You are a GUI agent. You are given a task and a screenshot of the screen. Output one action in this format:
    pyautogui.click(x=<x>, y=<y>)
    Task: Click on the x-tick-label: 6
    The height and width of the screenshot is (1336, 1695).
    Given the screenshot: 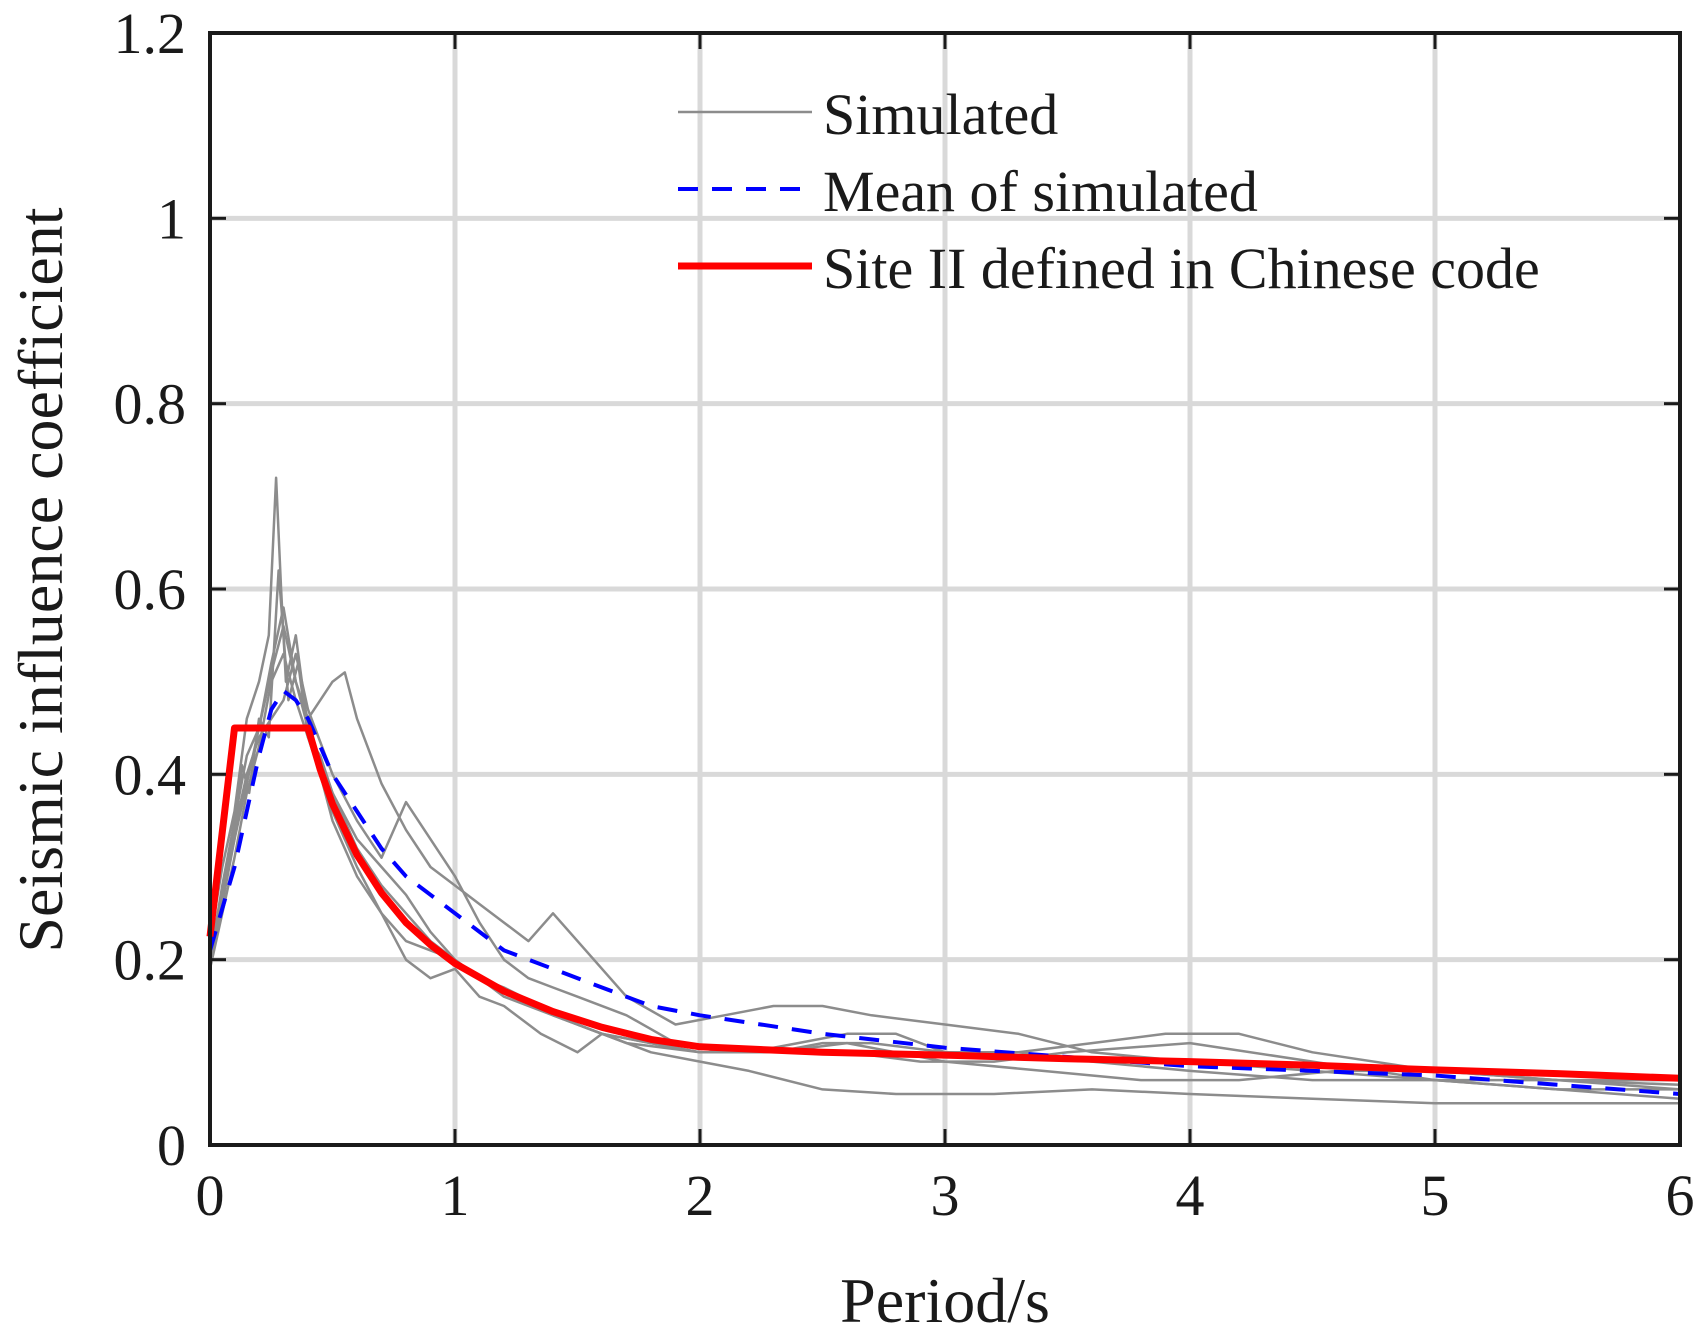 What is the action you would take?
    pyautogui.click(x=1680, y=1195)
    